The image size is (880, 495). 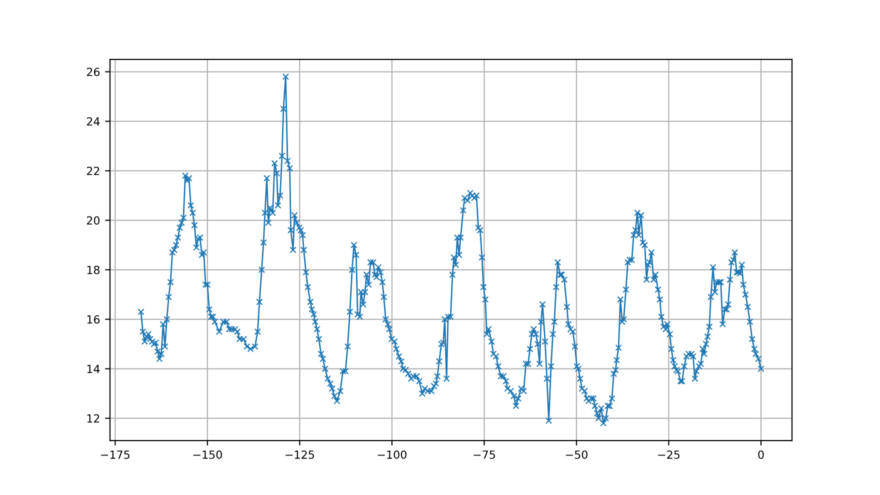 I want to click on y-tick-label: 12, so click(x=93, y=418).